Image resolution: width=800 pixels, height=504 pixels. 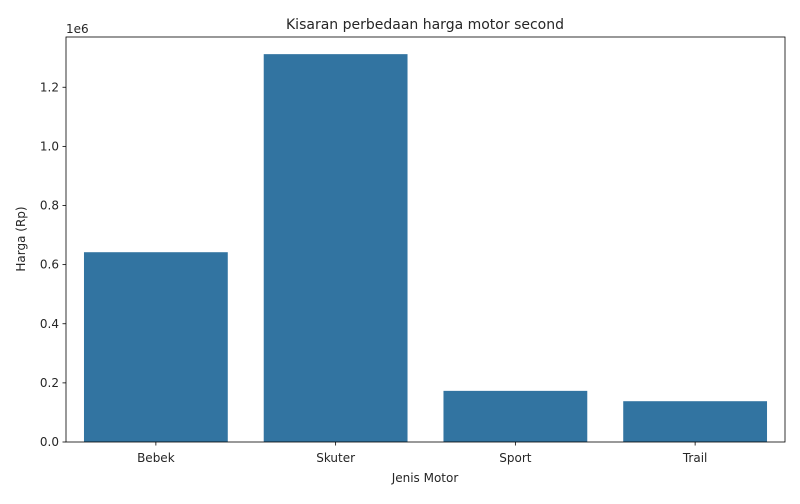 What do you see at coordinates (515, 458) in the screenshot?
I see `x-tick-label: Sport` at bounding box center [515, 458].